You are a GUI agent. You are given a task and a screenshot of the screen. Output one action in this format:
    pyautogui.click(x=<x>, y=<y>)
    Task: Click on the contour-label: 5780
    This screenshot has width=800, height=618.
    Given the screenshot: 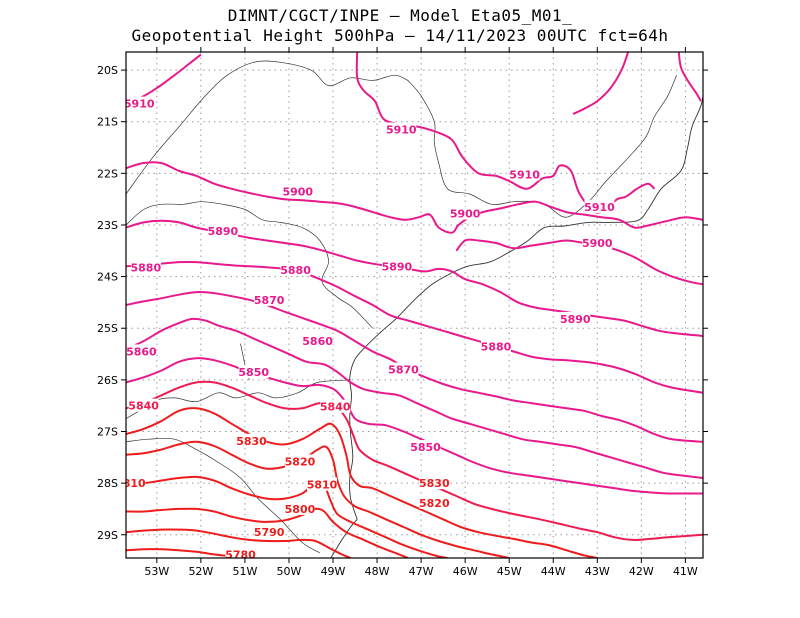 What is the action you would take?
    pyautogui.click(x=240, y=554)
    